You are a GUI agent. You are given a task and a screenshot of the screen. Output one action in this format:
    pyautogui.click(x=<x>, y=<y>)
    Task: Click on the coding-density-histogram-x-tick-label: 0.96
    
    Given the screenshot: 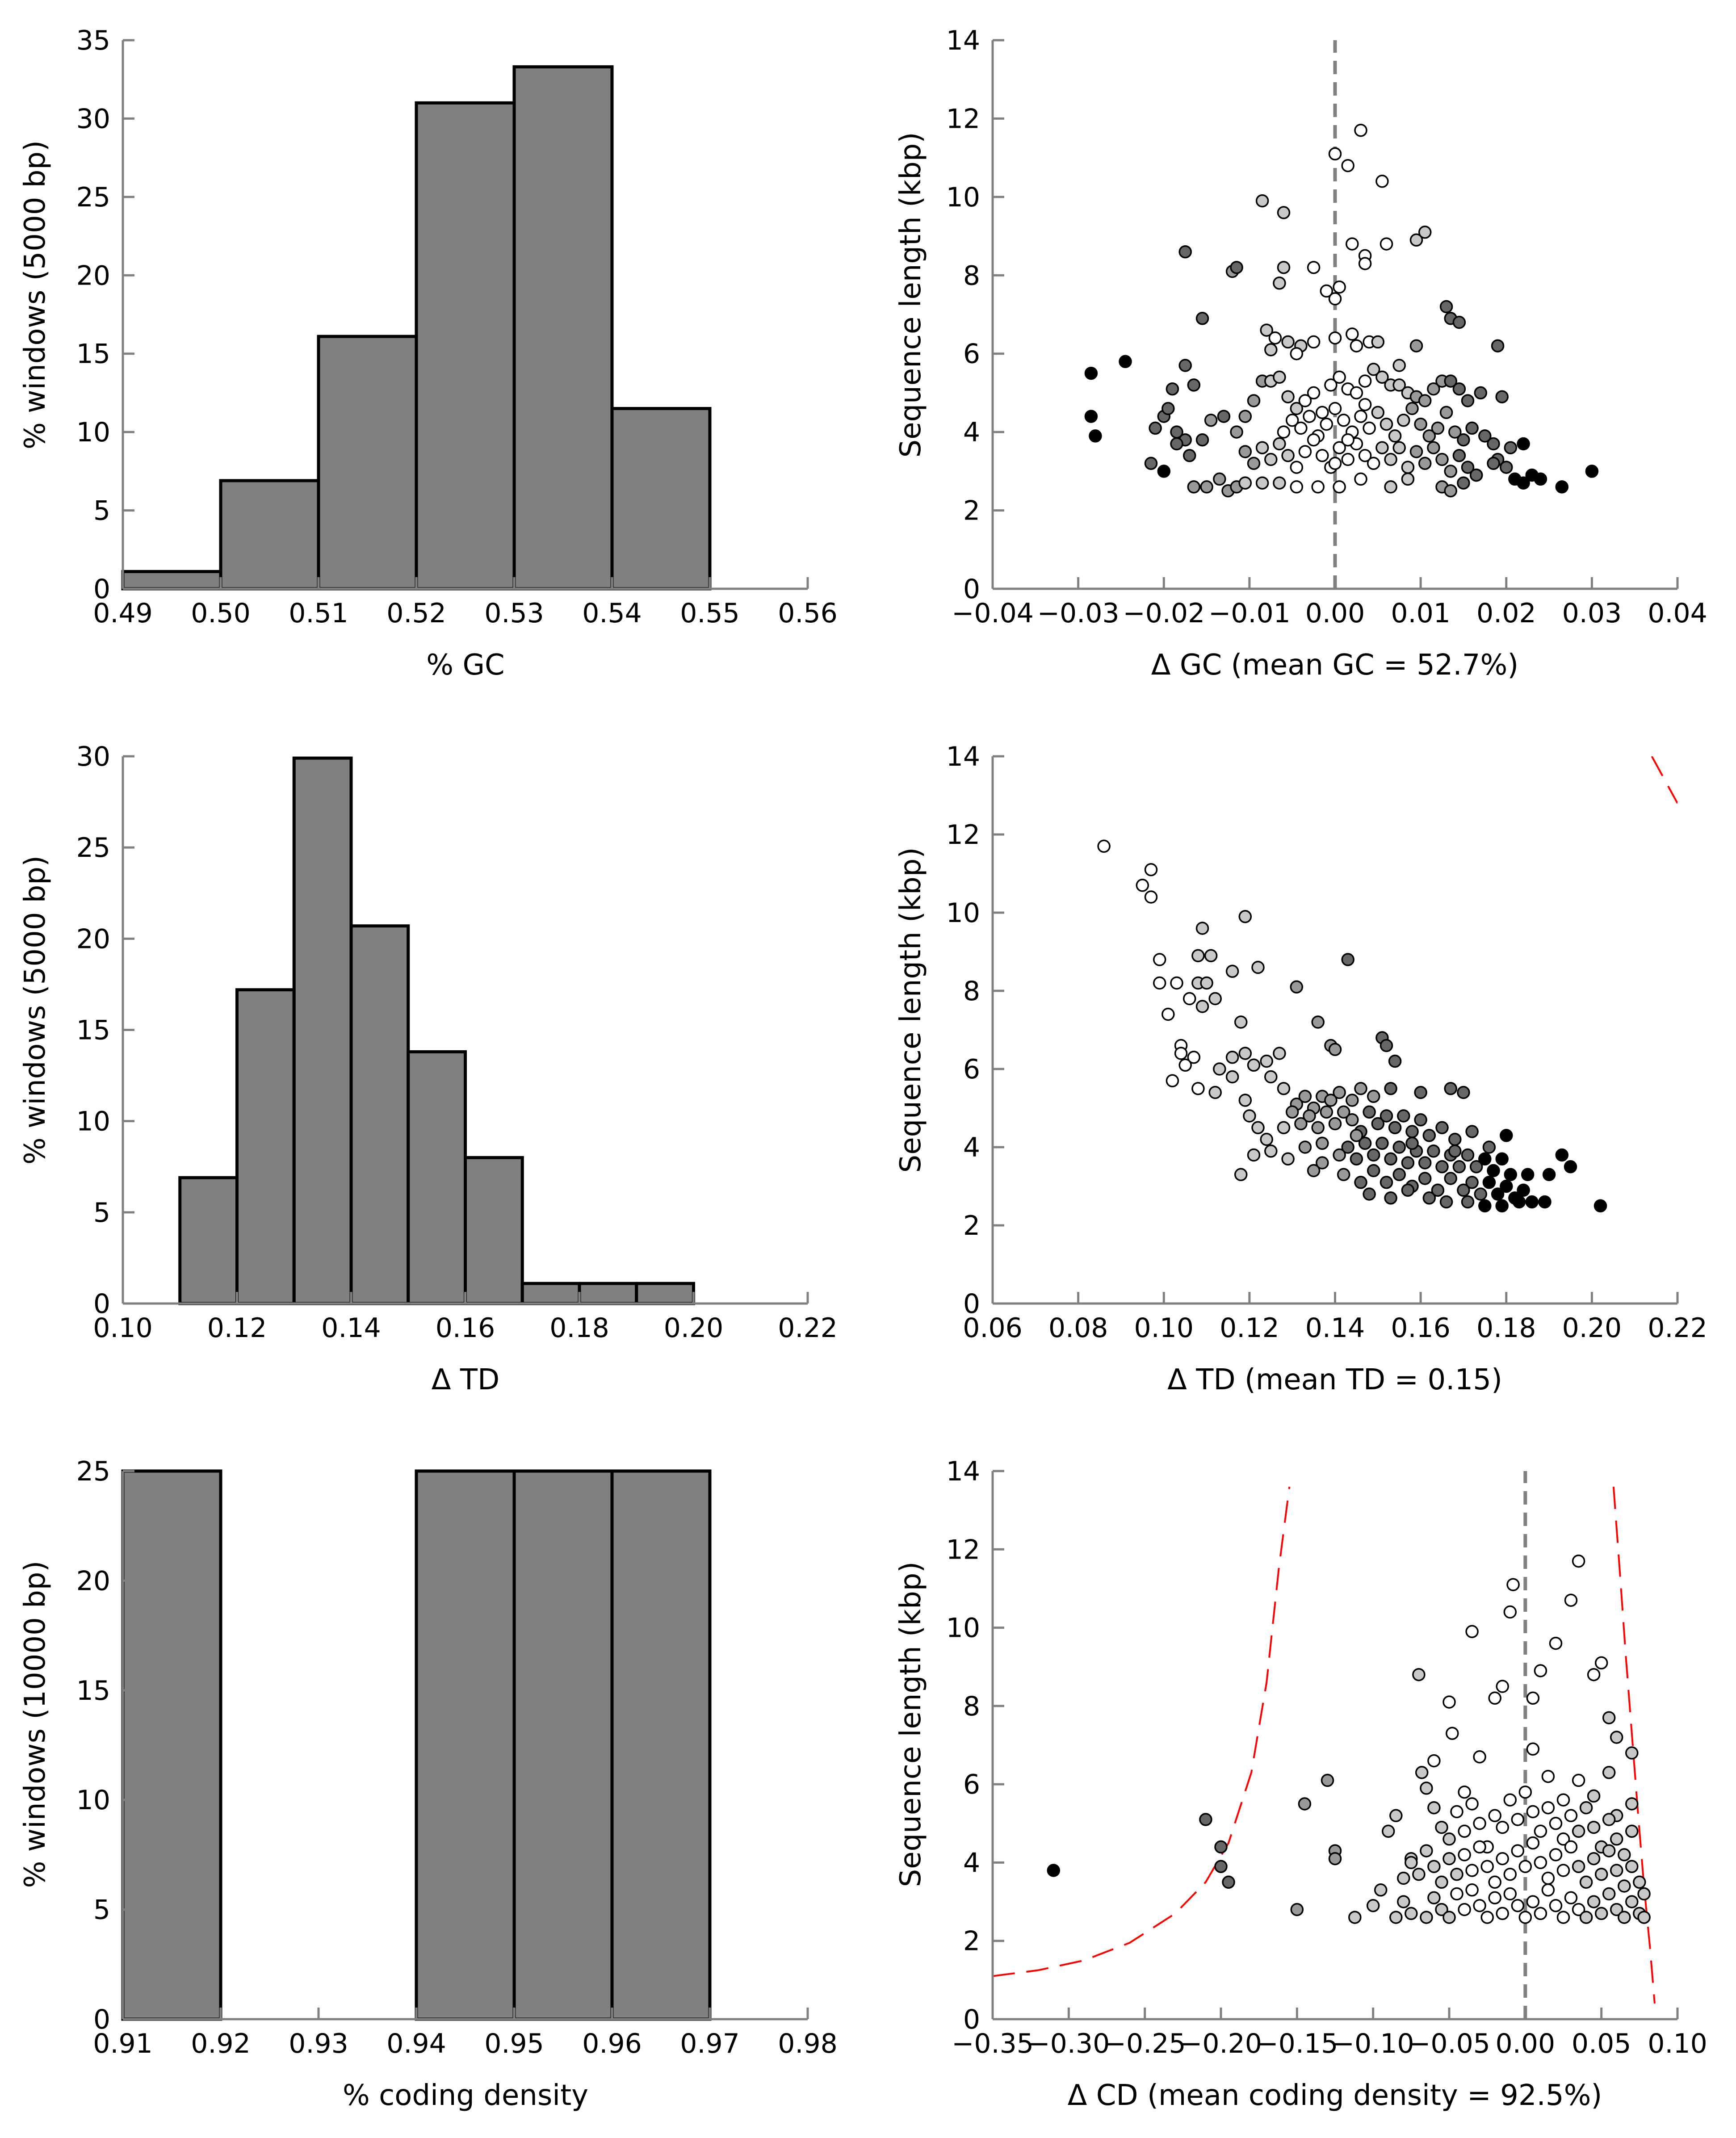 What is the action you would take?
    pyautogui.click(x=612, y=2044)
    